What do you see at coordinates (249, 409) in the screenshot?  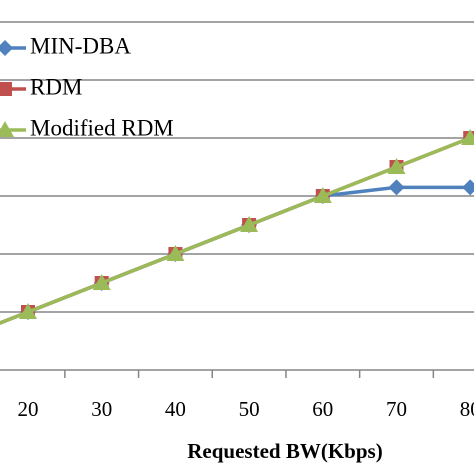 I see `x-tick-label: 50` at bounding box center [249, 409].